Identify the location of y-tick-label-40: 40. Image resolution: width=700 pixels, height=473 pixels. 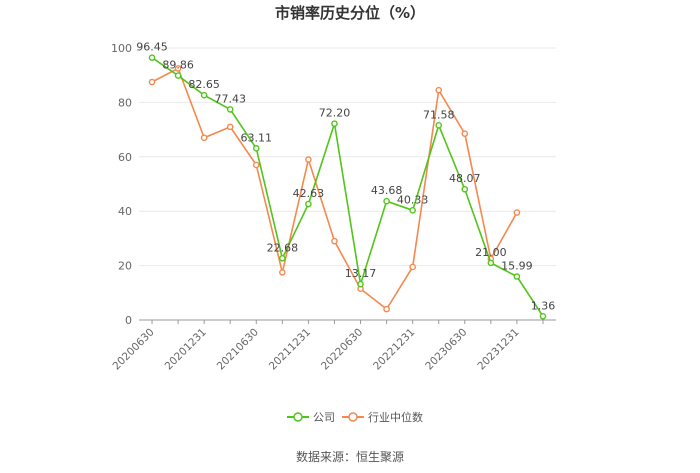
(125, 211).